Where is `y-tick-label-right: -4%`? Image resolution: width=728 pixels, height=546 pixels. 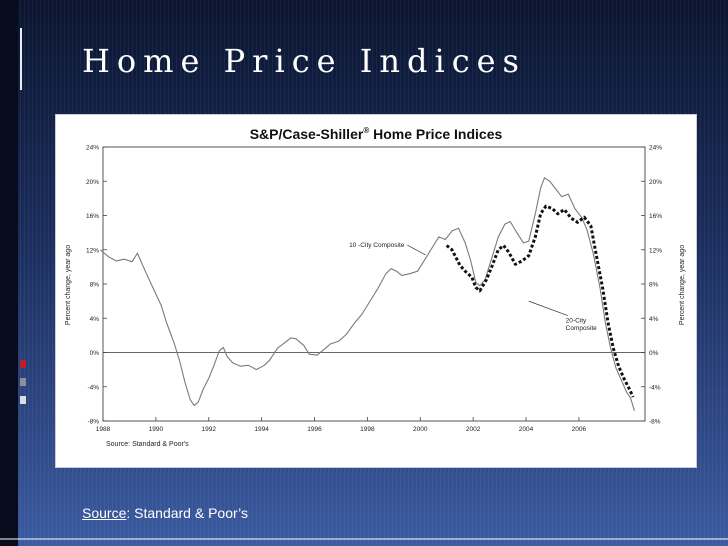
y-tick-label-right: -4% is located at coordinates (655, 387).